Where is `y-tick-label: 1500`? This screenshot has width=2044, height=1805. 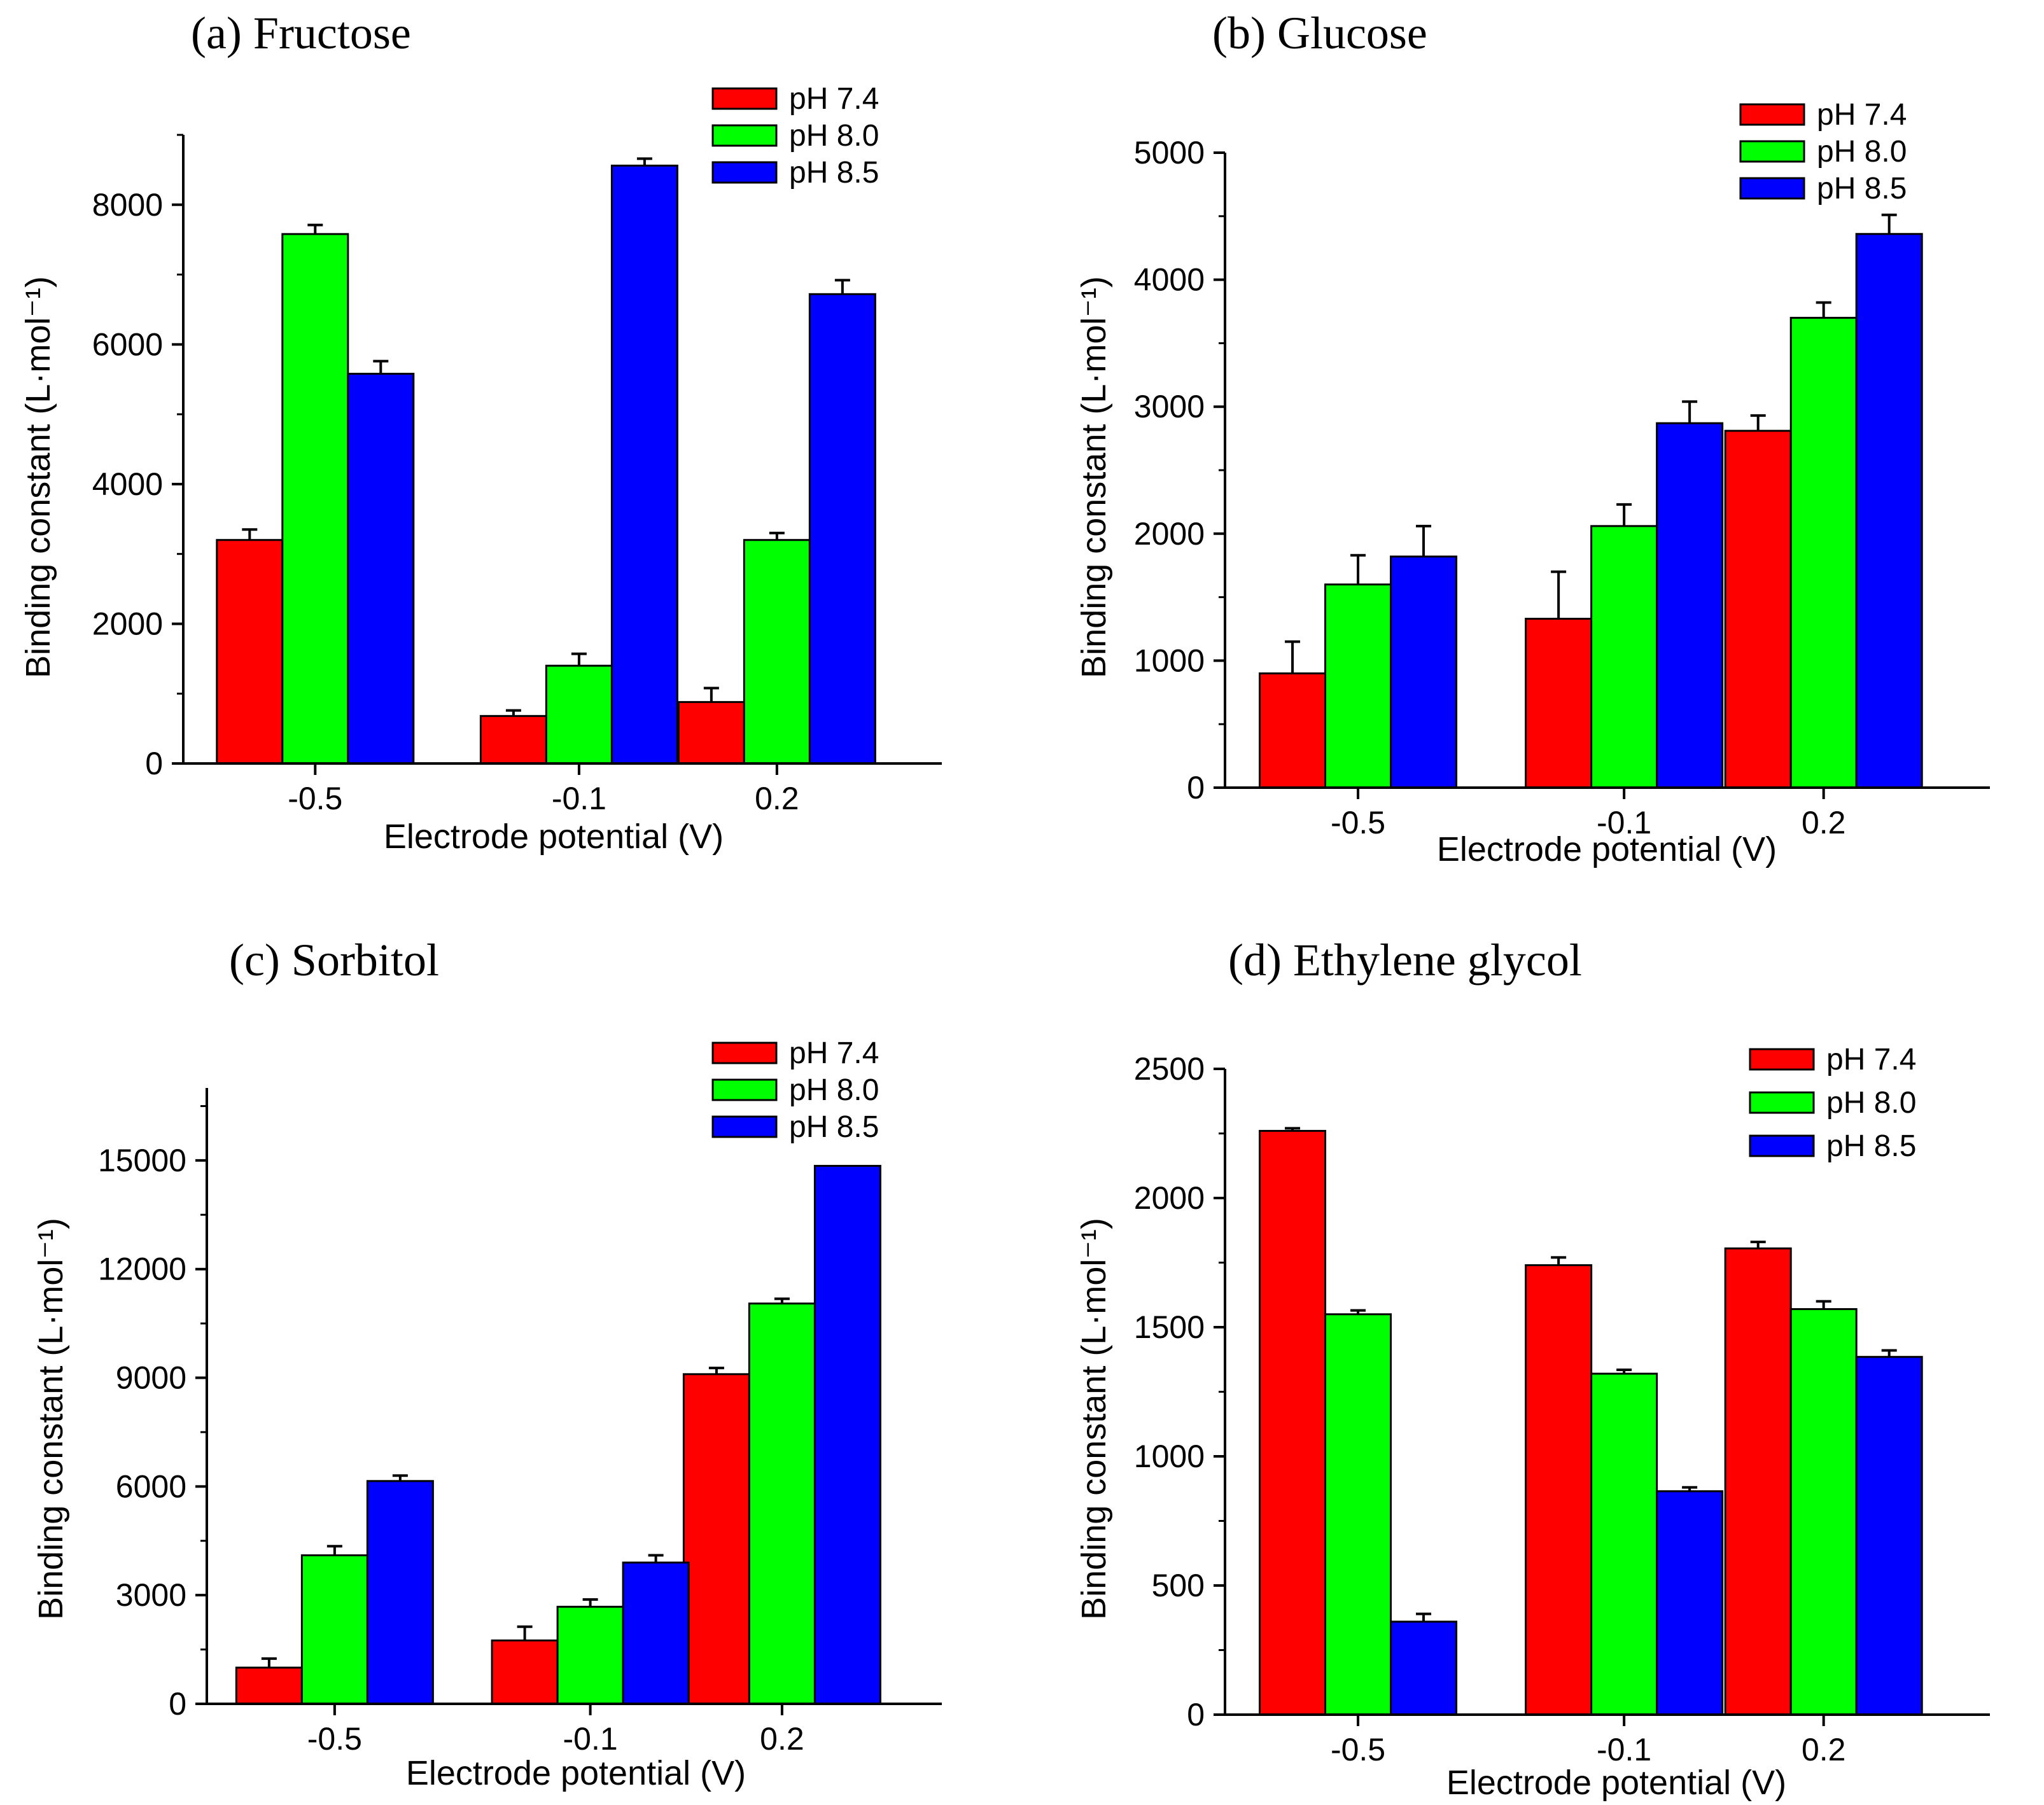
y-tick-label: 1500 is located at coordinates (1169, 1327).